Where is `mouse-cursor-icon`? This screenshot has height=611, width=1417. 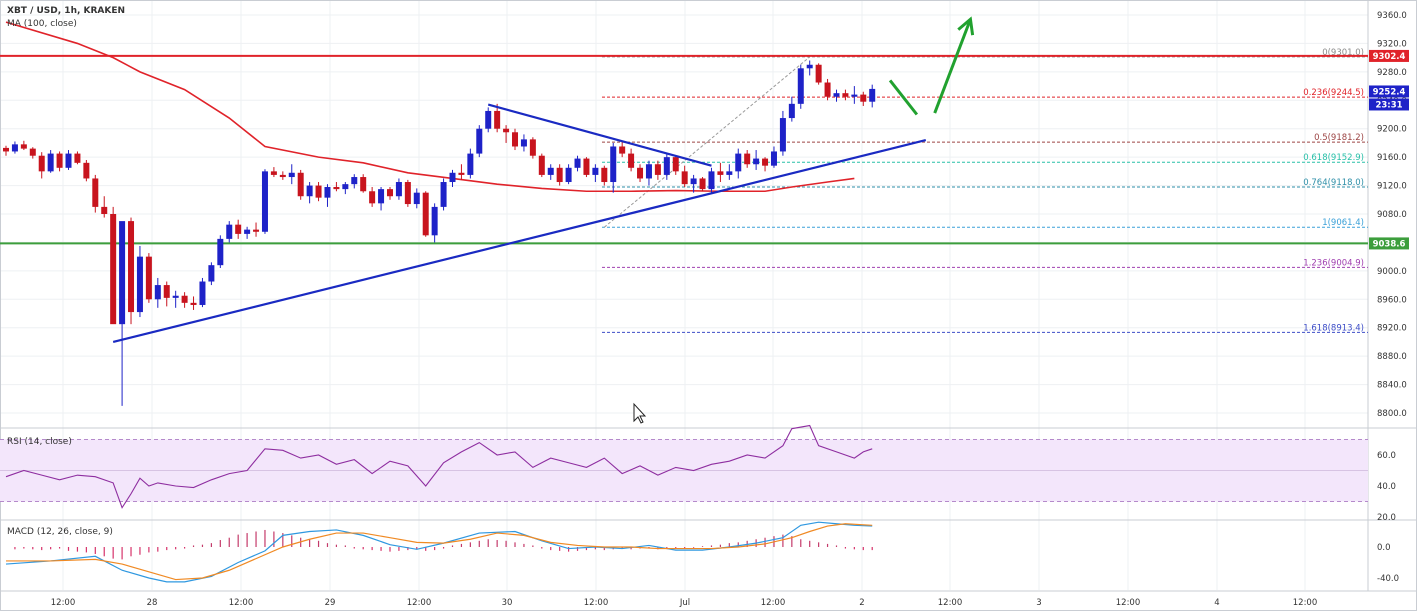
mouse-cursor-icon is located at coordinates (640, 413).